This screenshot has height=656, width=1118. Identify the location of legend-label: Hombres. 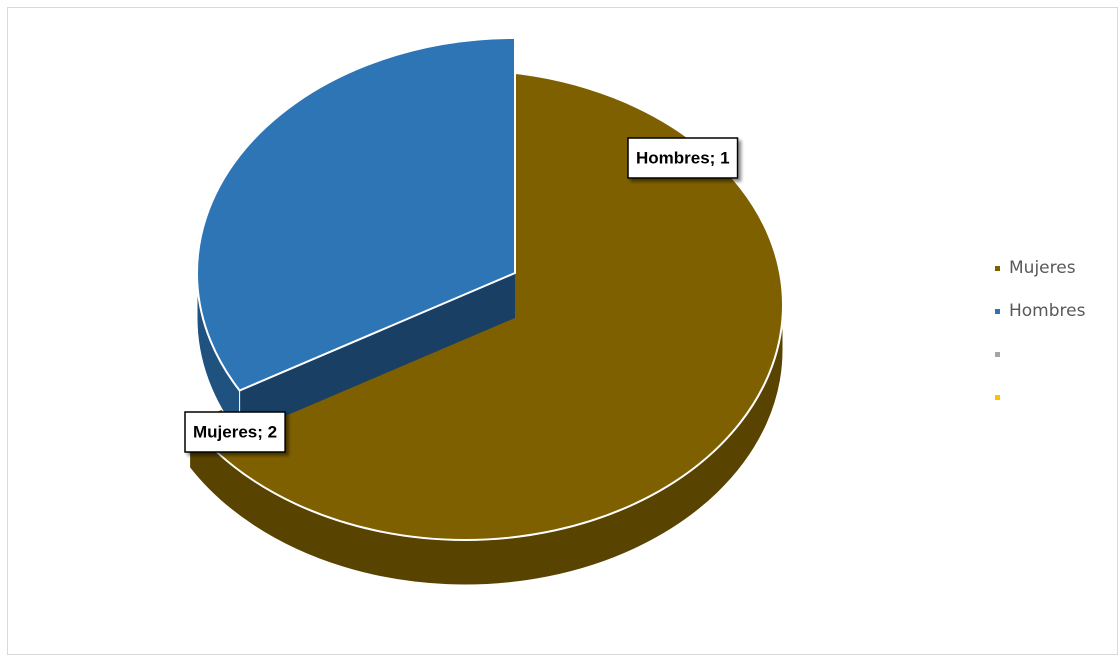
(1047, 311).